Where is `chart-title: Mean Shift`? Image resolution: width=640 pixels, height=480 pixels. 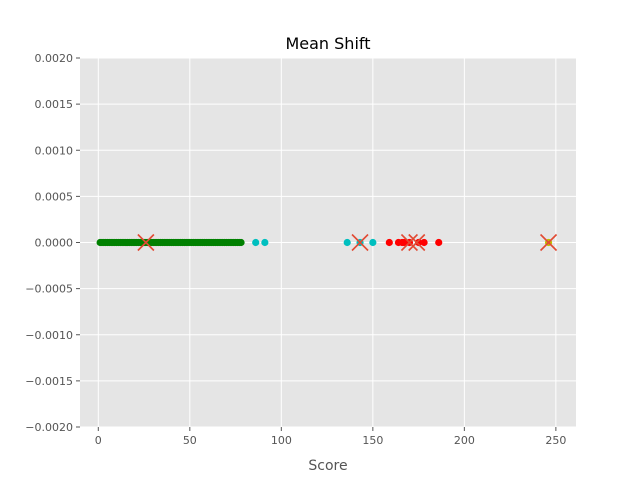 chart-title: Mean Shift is located at coordinates (327, 43).